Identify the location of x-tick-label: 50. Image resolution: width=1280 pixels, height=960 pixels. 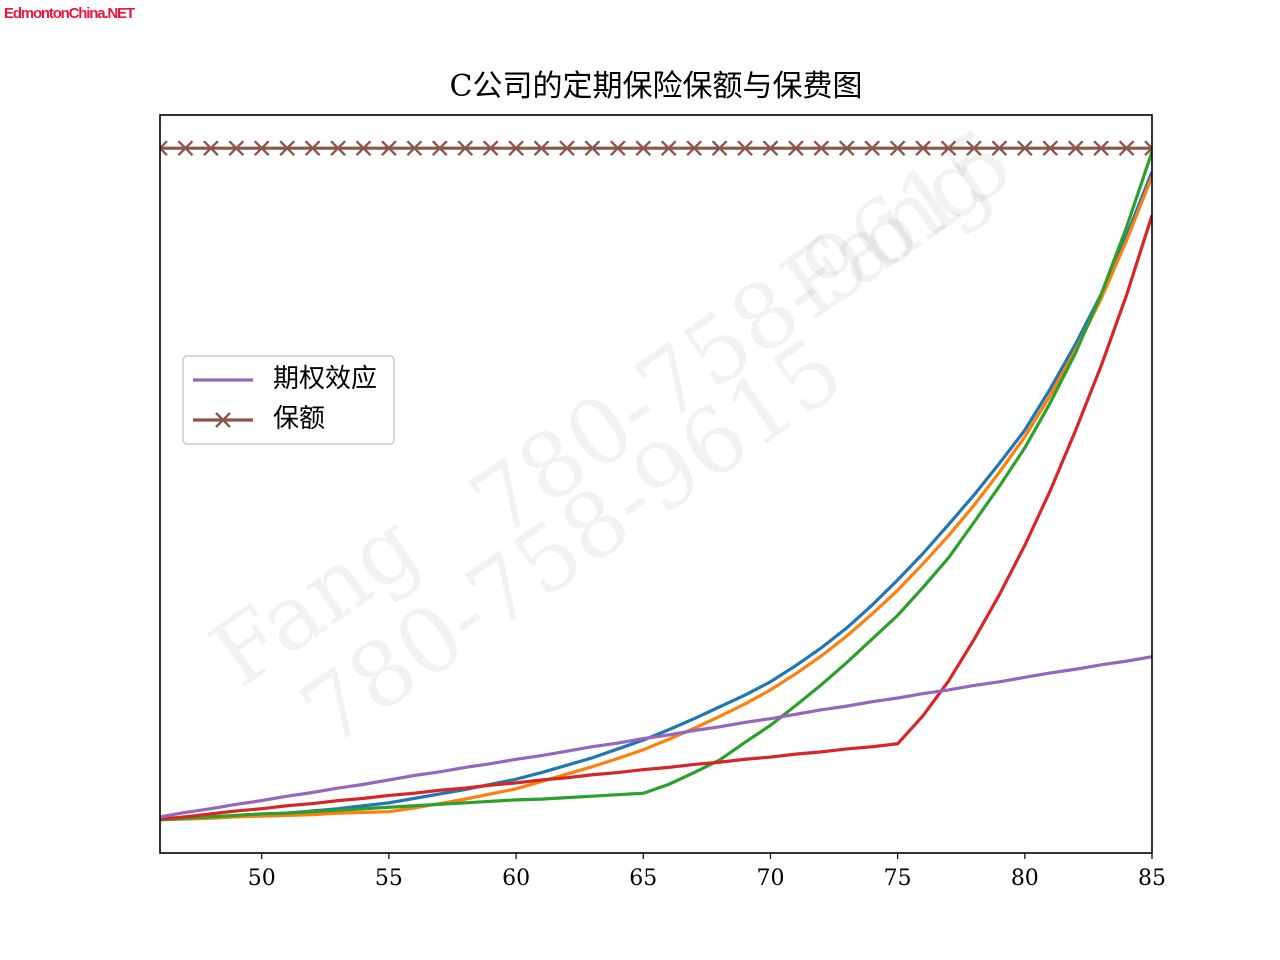
(262, 878).